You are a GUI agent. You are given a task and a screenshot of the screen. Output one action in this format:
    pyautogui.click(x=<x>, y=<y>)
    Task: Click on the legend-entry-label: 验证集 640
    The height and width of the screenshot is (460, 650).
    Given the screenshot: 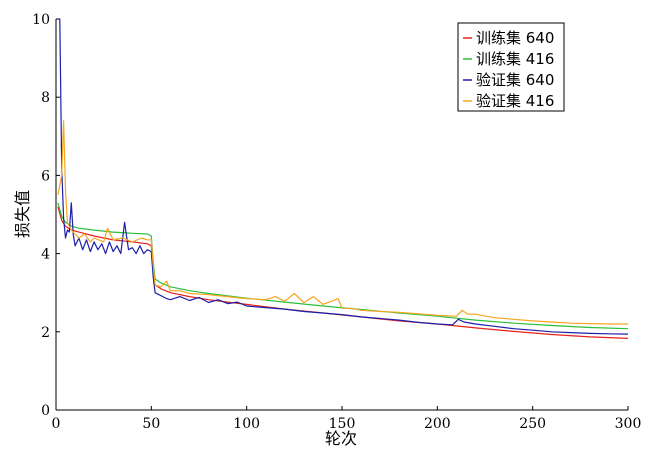 What is the action you would take?
    pyautogui.click(x=515, y=80)
    